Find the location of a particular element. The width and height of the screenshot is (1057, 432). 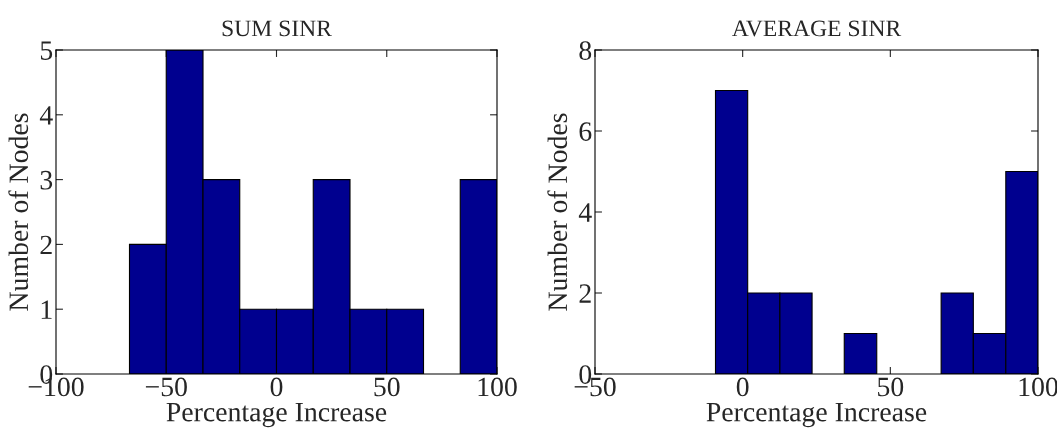

chart-title: AVERAGE SINR is located at coordinates (817, 28).